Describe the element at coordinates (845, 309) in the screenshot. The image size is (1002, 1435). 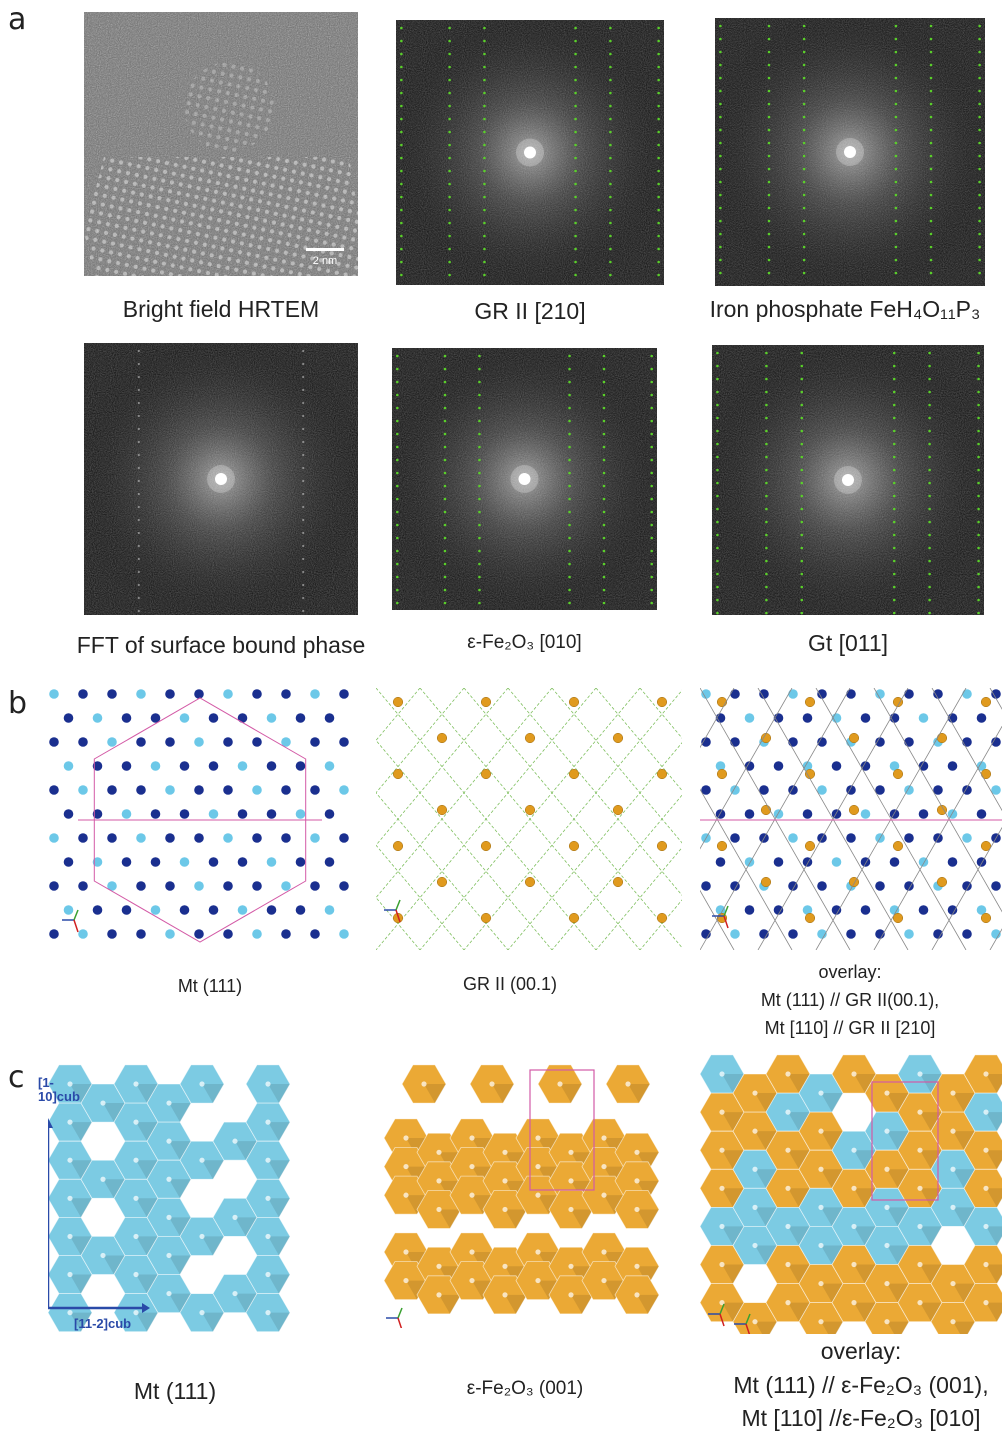
I see `caption-iron-phosphate: Iron phosphate FeH₄O₁₁P₃` at that location.